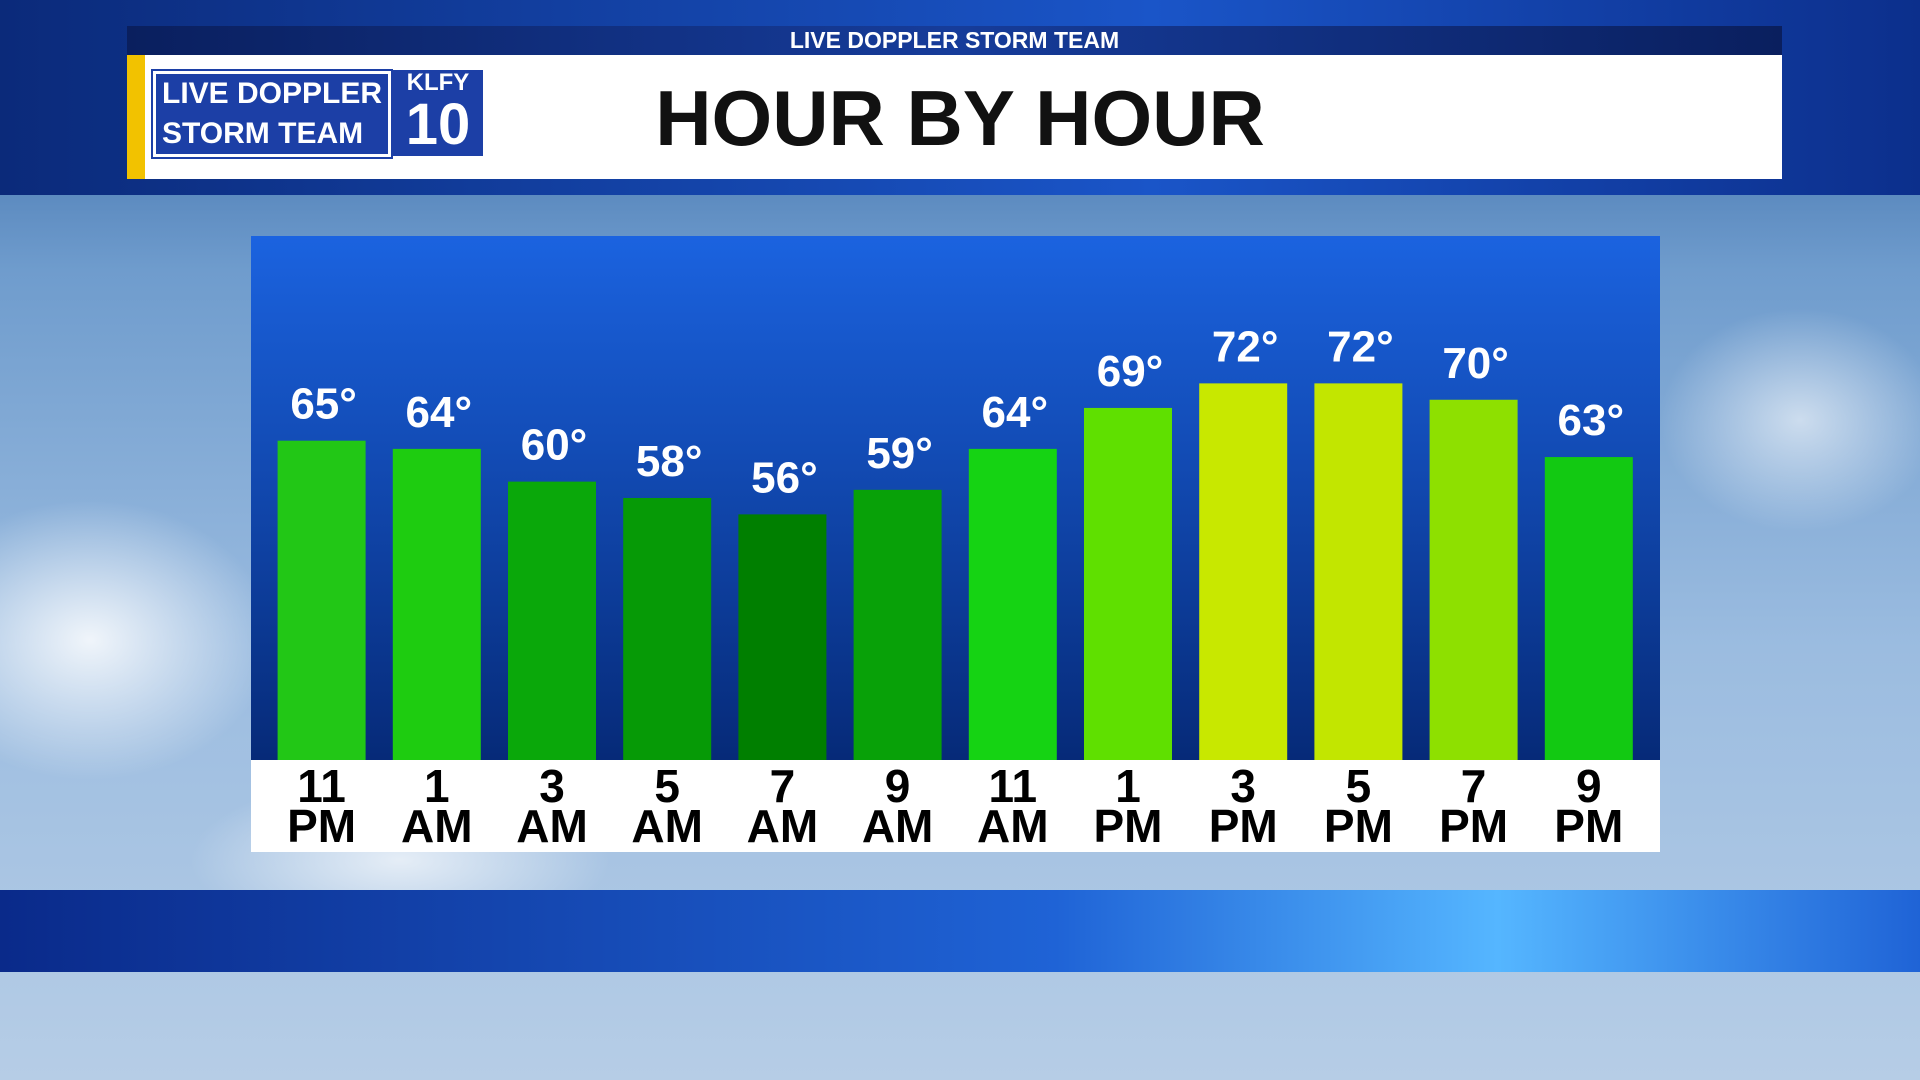  Describe the element at coordinates (1130, 371) in the screenshot. I see `value-label: 69°` at that location.